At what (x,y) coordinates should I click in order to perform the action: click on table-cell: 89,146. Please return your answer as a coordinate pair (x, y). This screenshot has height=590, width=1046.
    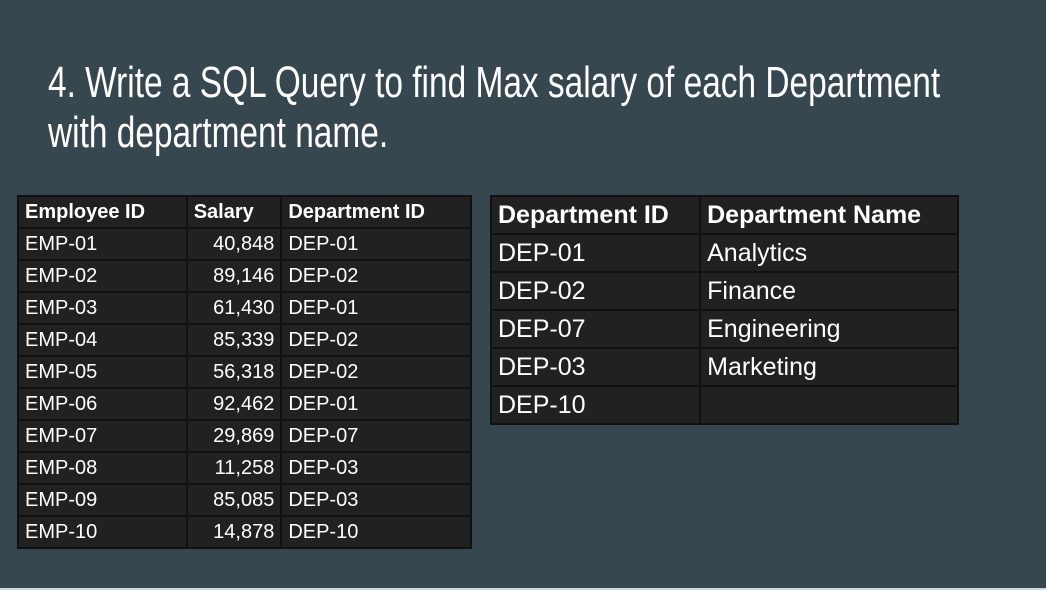
    Looking at the image, I should click on (234, 276).